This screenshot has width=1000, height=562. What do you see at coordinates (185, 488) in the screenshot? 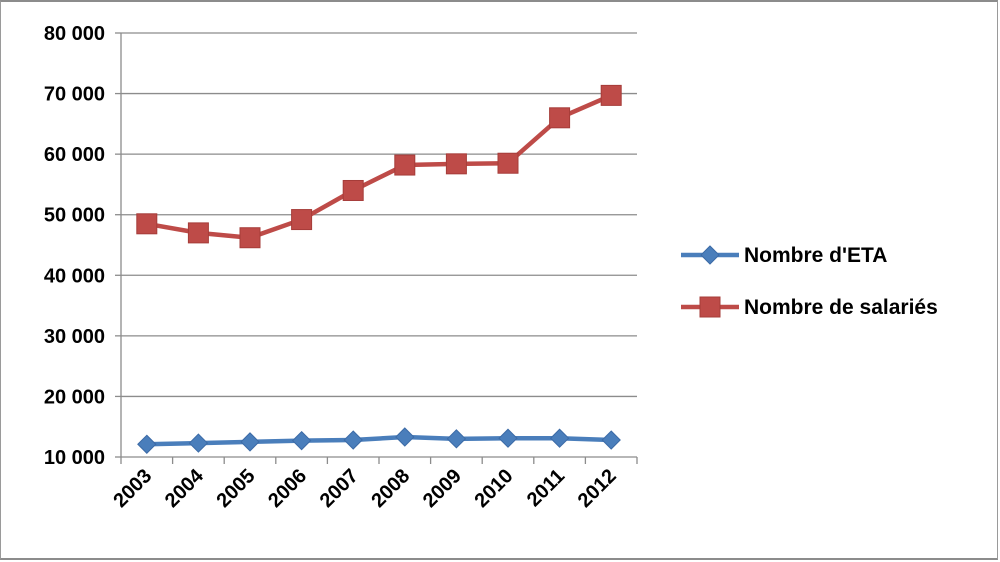
I see `x-tick-label: 2004` at bounding box center [185, 488].